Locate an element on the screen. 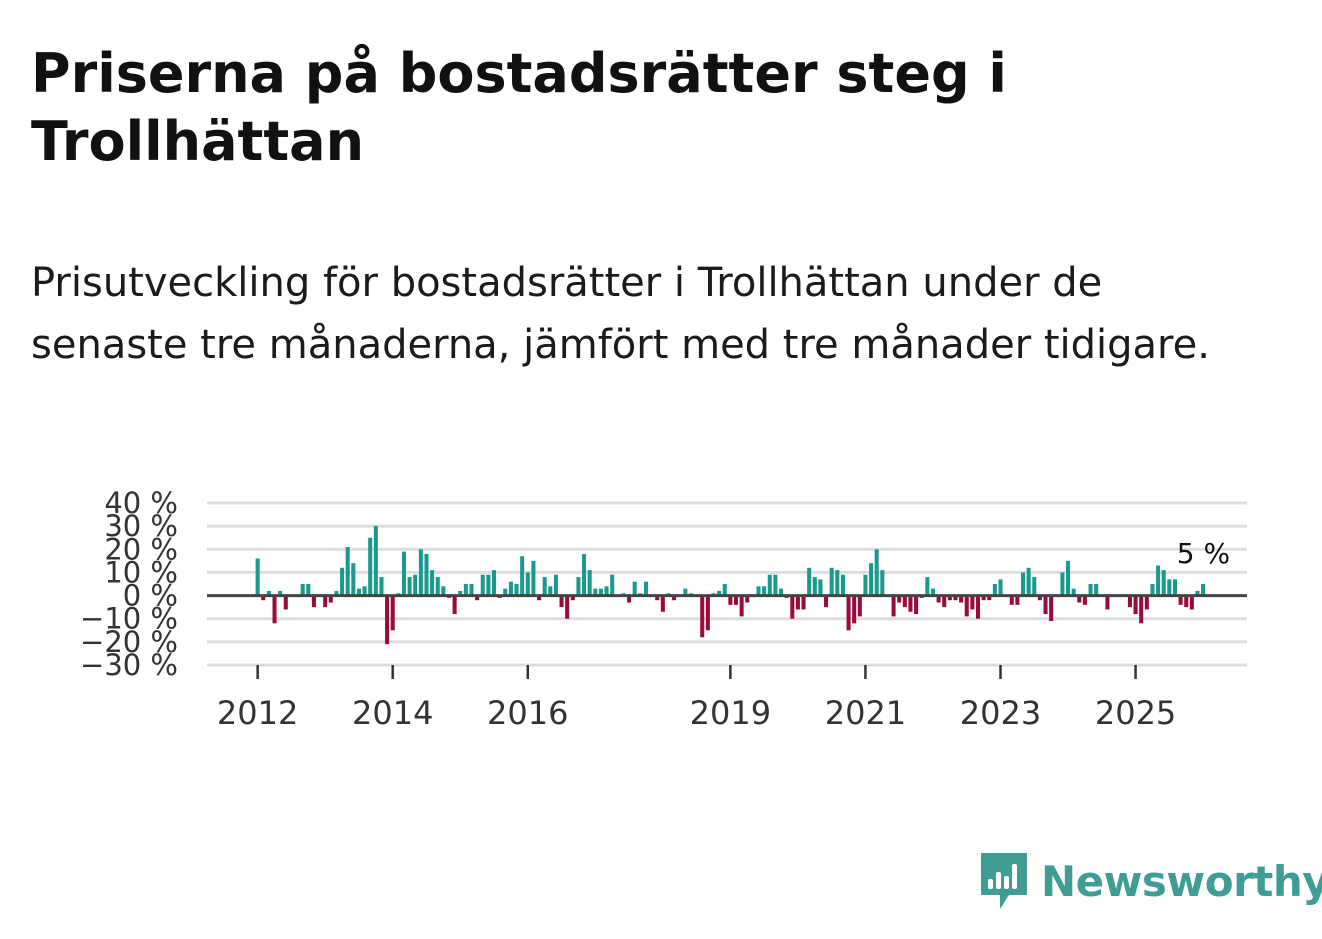 Image resolution: width=1322 pixels, height=939 pixels. x-tick-label: 2025 is located at coordinates (1135, 713).